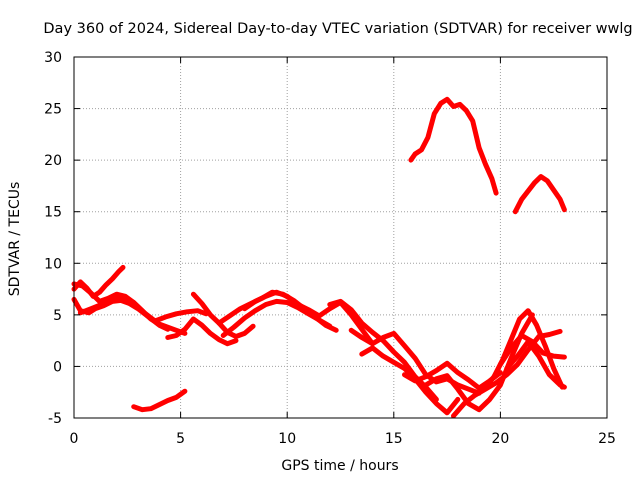 The image size is (640, 480). I want to click on series-line-sat-d, so click(143, 308).